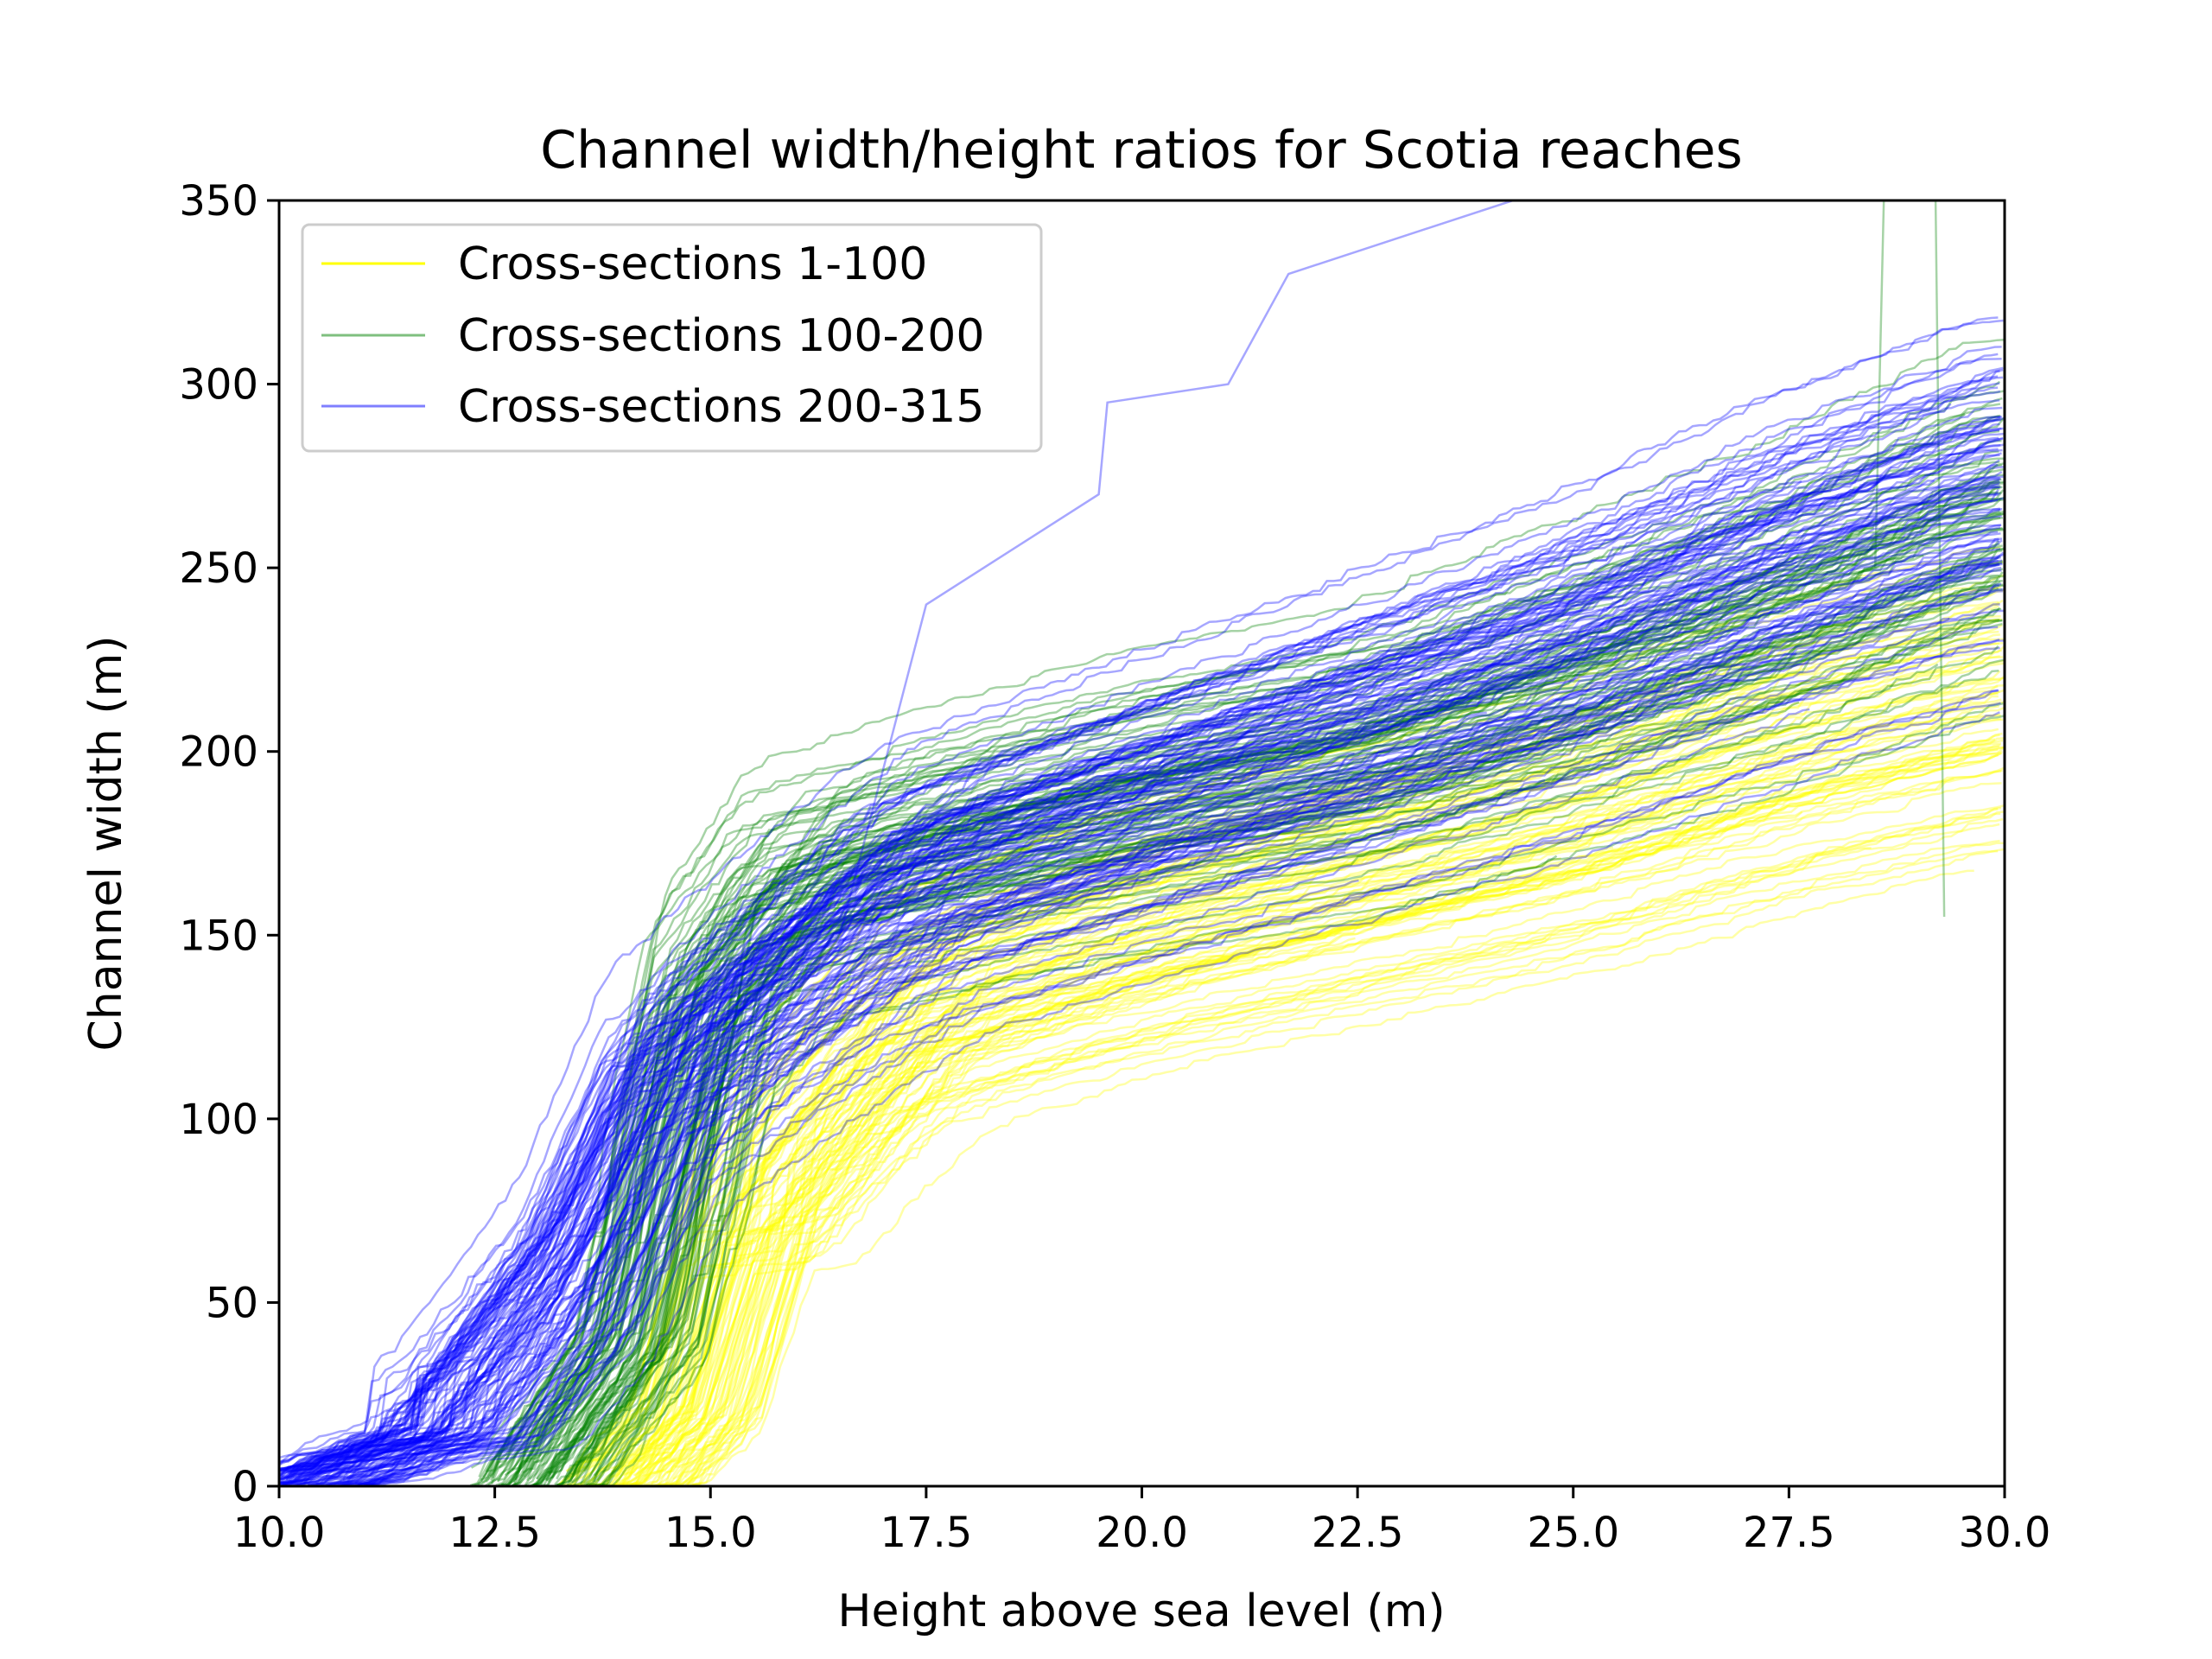 This screenshot has width=2212, height=1659. Describe the element at coordinates (1066, 1211) in the screenshot. I see `series-1-line` at that location.